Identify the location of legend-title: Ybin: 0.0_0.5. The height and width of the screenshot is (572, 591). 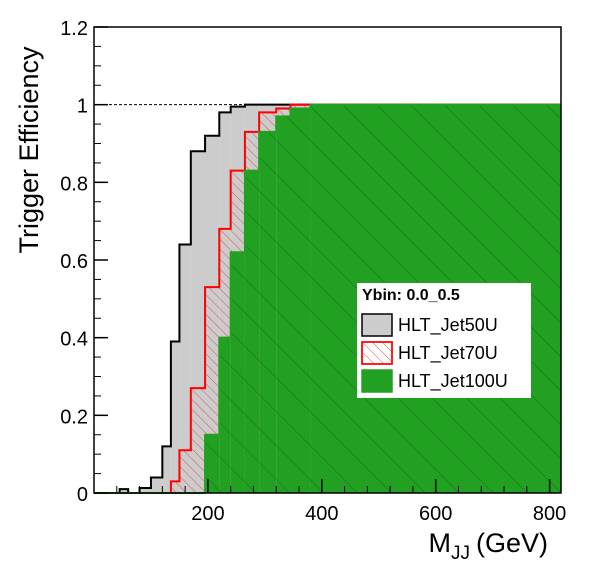
(411, 295).